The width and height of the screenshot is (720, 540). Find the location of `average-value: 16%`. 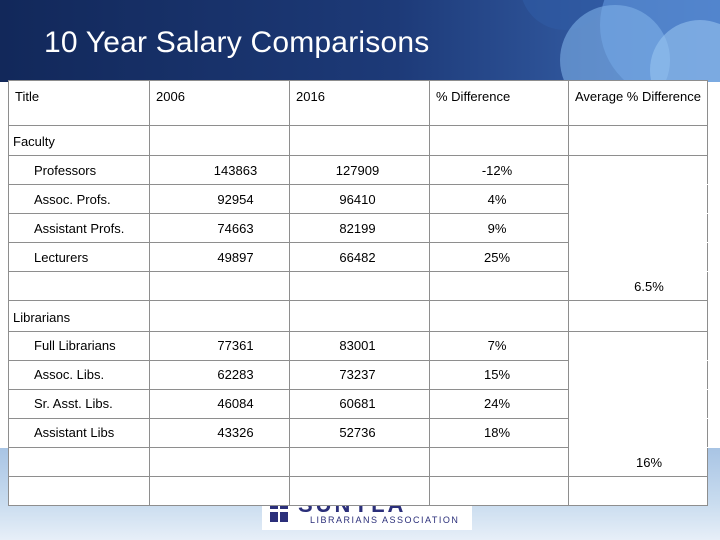

average-value: 16% is located at coordinates (638, 461).